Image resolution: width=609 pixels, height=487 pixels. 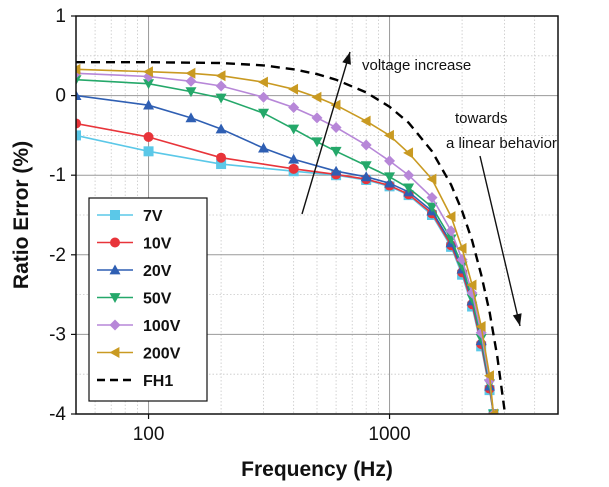 I want to click on annotation-voltage-increase: voltage increase, so click(x=416, y=65).